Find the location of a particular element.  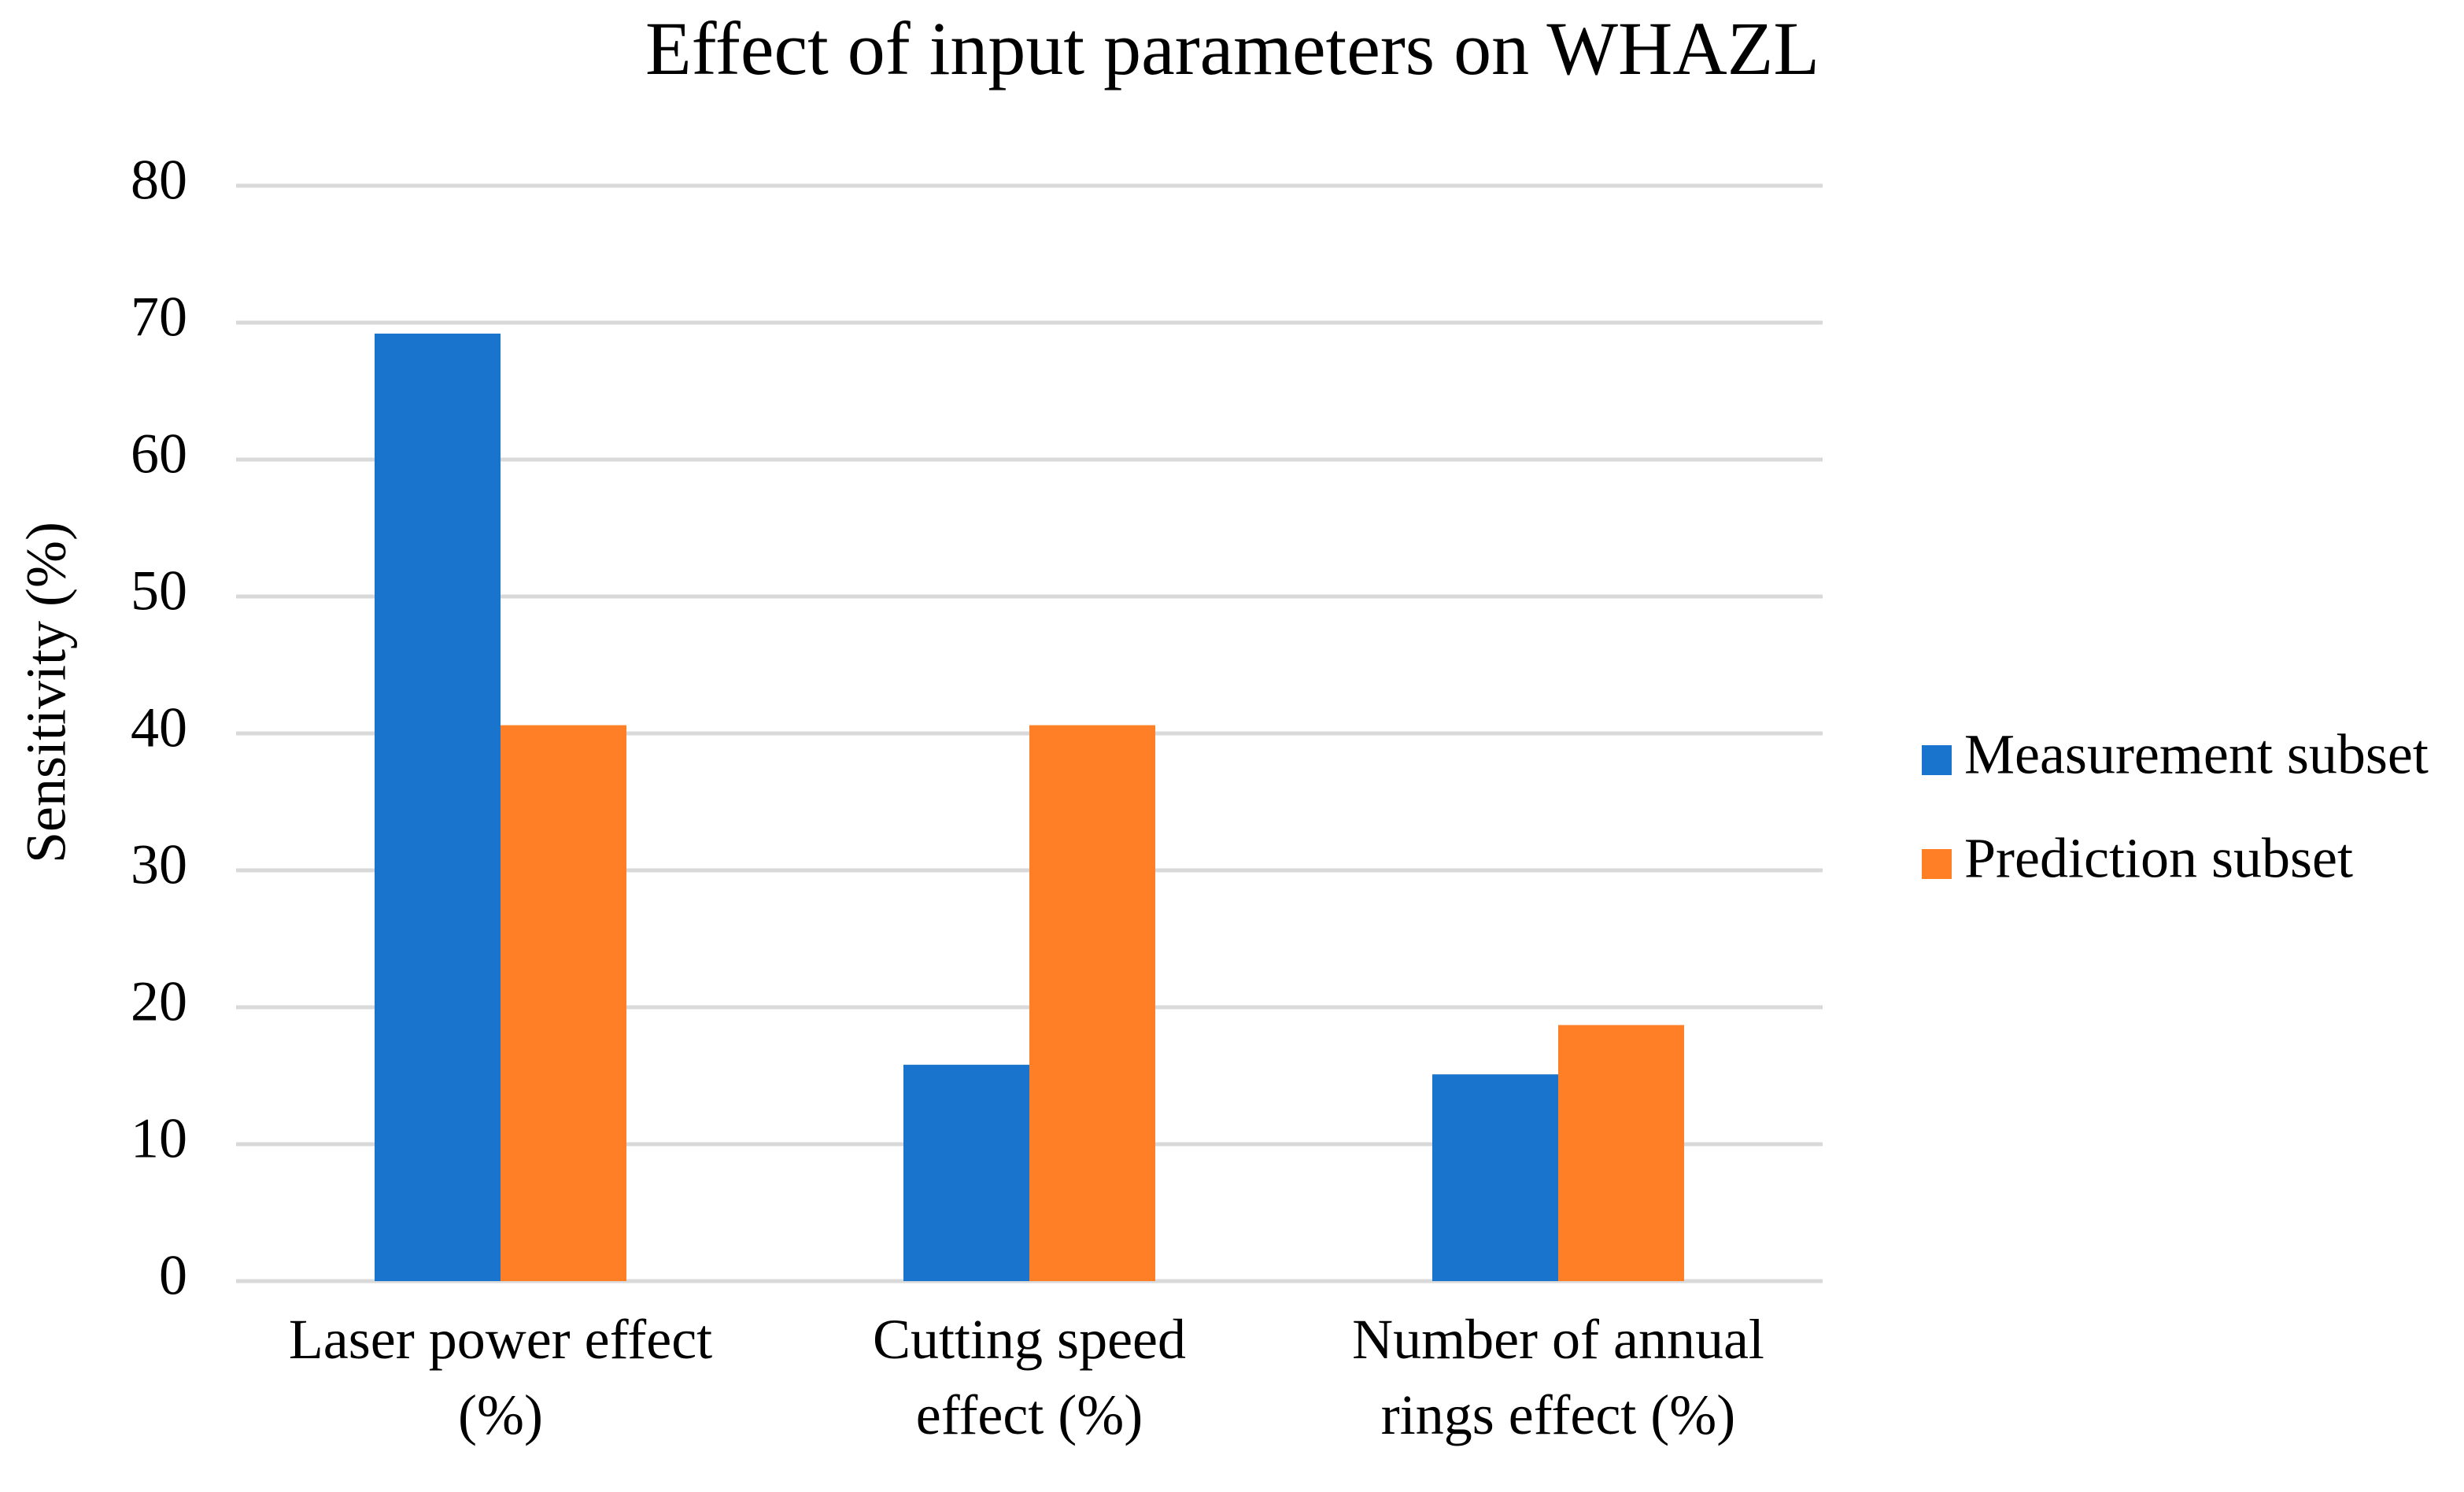

legend: Measurement subset Prediction subset is located at coordinates (2176, 806).